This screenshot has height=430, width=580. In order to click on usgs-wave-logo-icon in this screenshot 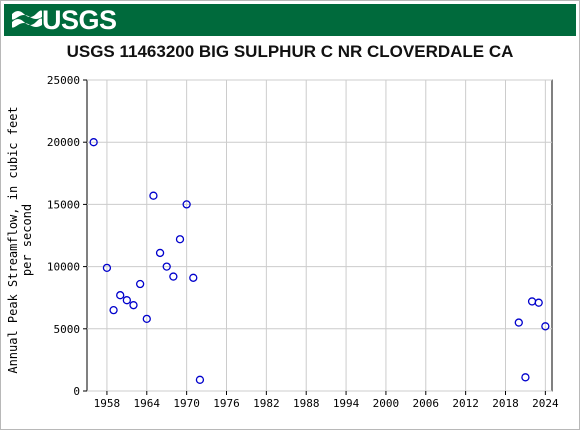, I will do `click(27, 19)`.